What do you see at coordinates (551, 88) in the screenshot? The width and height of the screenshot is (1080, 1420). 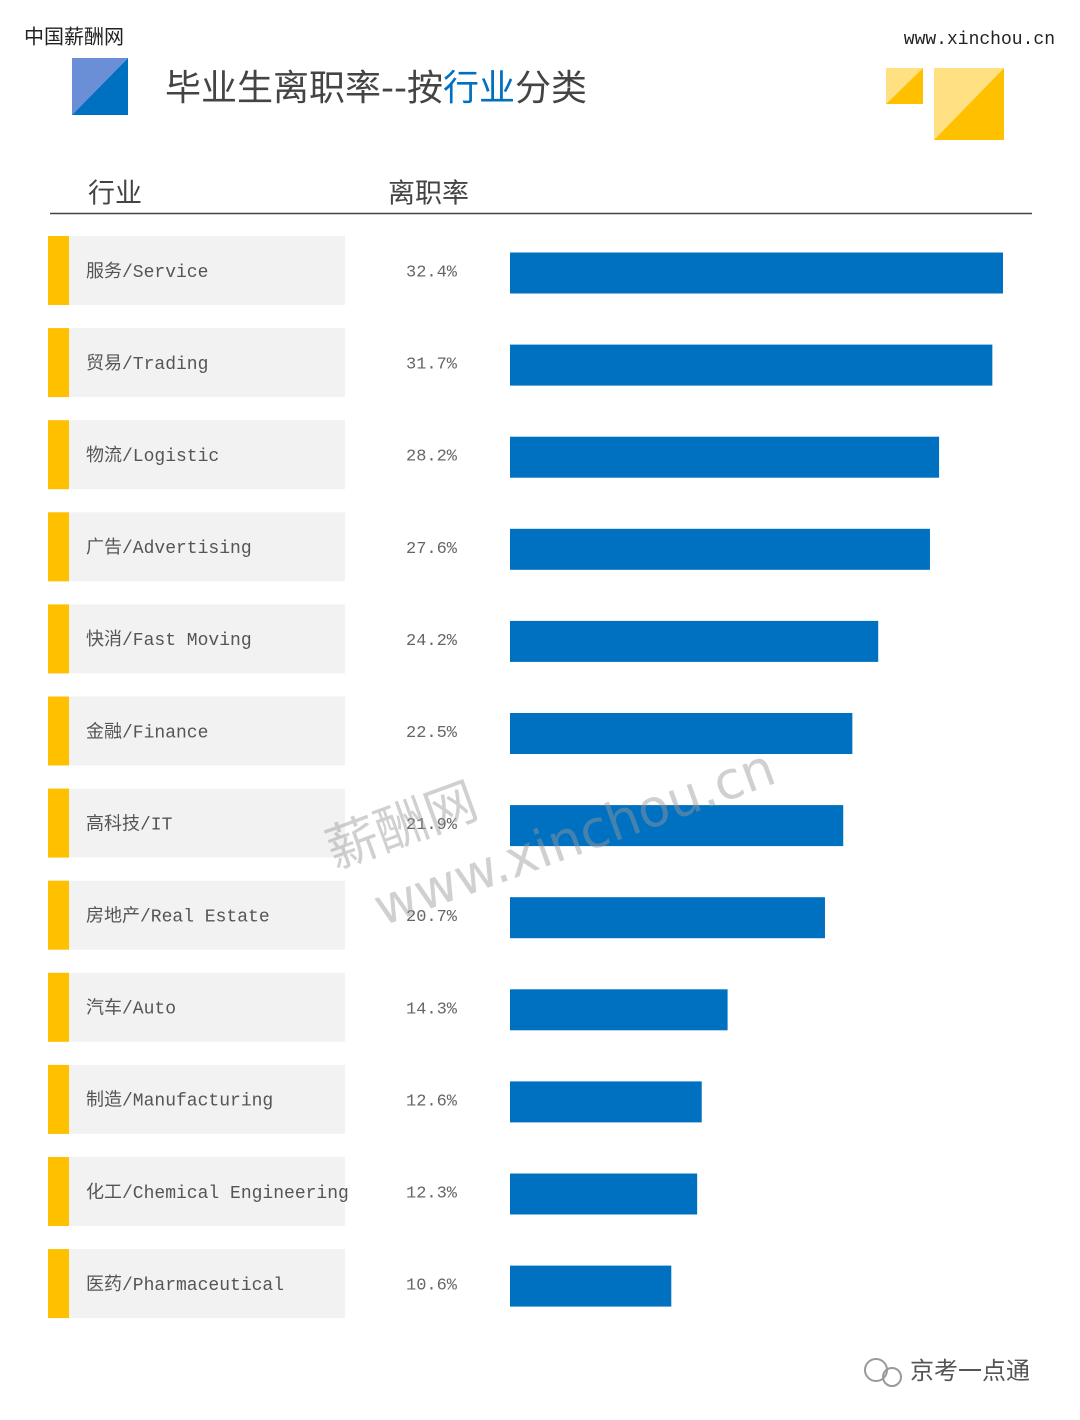 I see `title-part: 分类` at bounding box center [551, 88].